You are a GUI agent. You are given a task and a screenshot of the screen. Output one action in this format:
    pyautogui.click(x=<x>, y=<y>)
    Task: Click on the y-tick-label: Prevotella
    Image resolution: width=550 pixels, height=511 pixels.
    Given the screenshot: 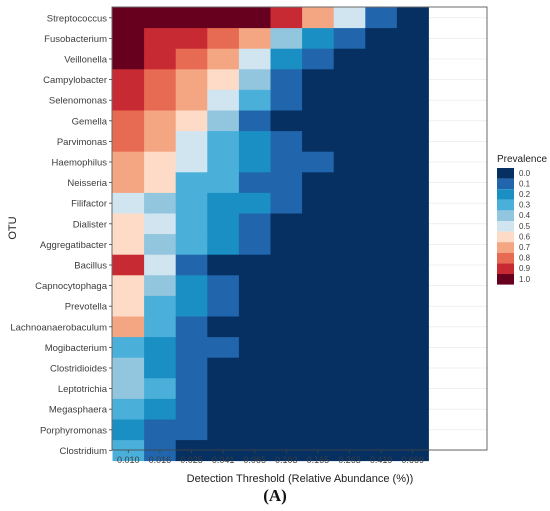 What is the action you would take?
    pyautogui.click(x=86, y=307)
    